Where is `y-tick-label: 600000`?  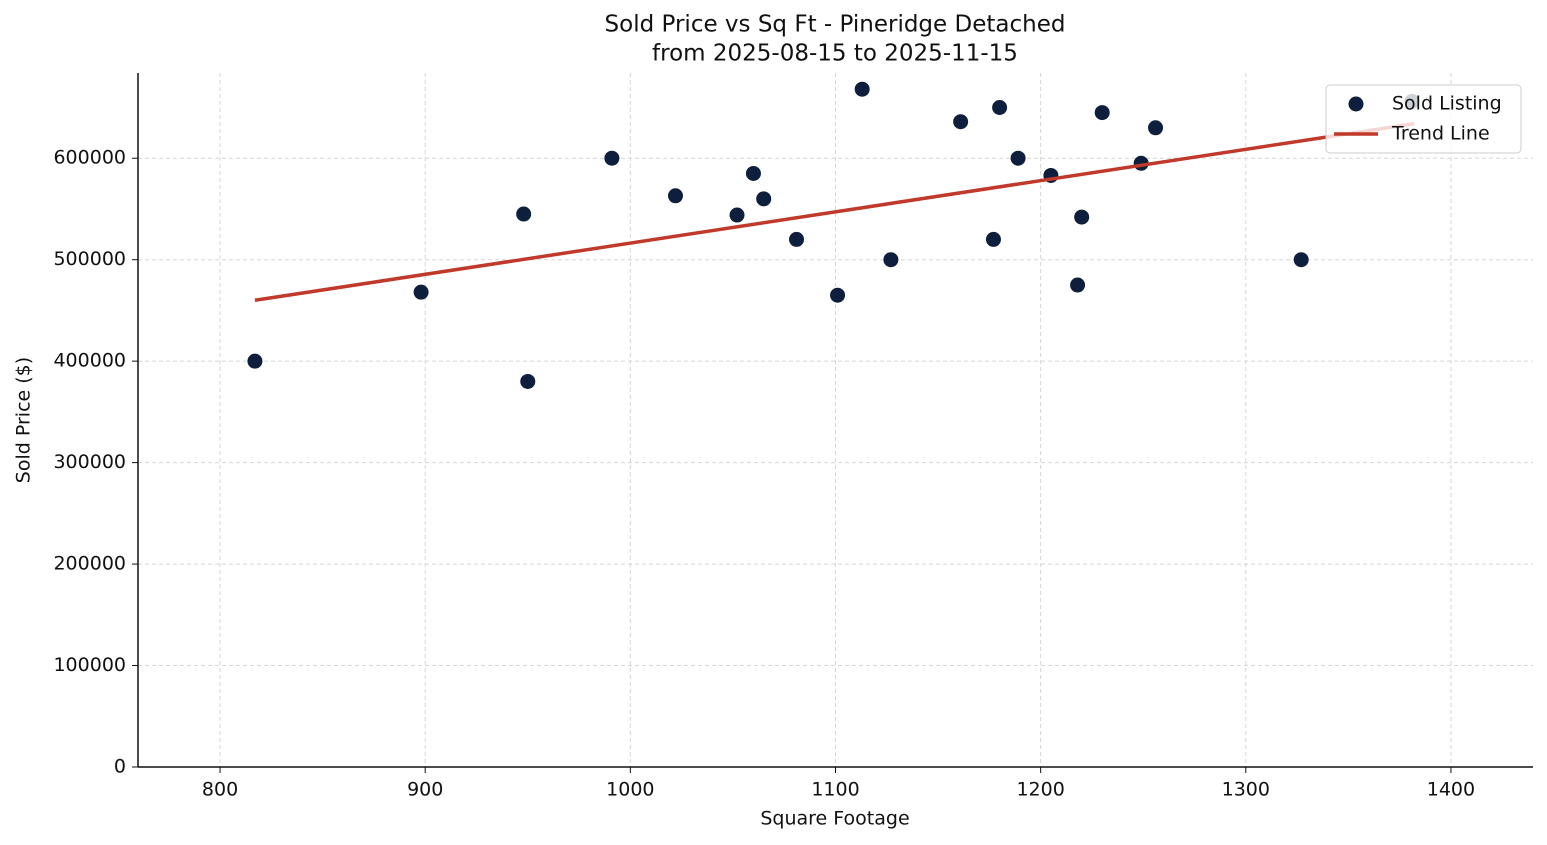 y-tick-label: 600000 is located at coordinates (89, 158).